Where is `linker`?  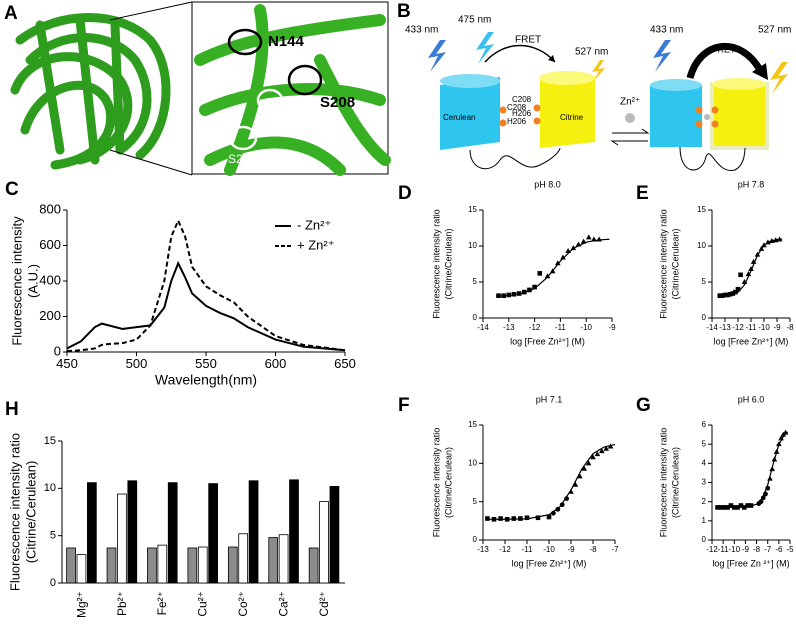
linker is located at coordinates (712, 158).